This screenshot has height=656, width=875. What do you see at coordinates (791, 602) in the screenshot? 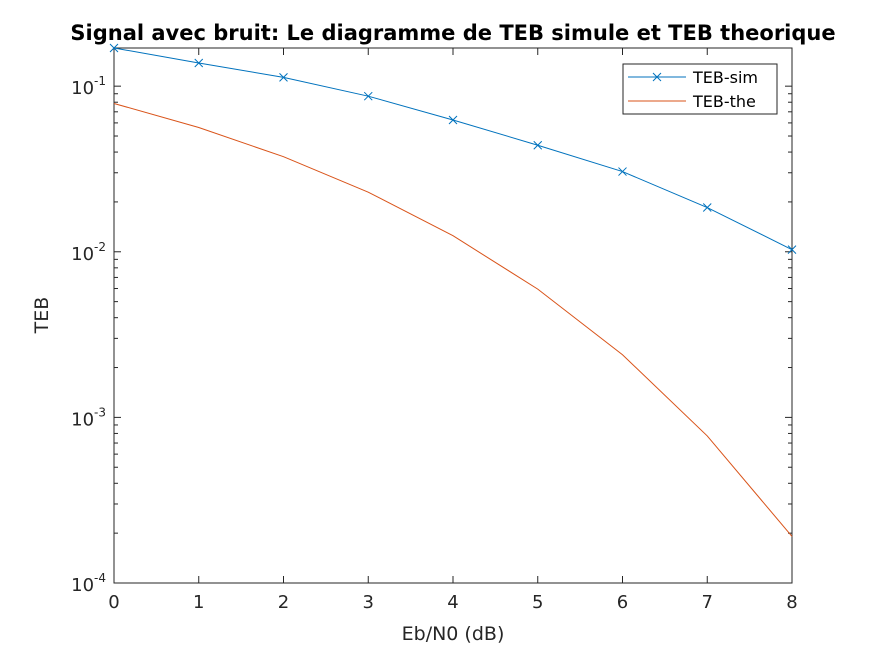
I see `x-tick-label: 8` at bounding box center [791, 602].